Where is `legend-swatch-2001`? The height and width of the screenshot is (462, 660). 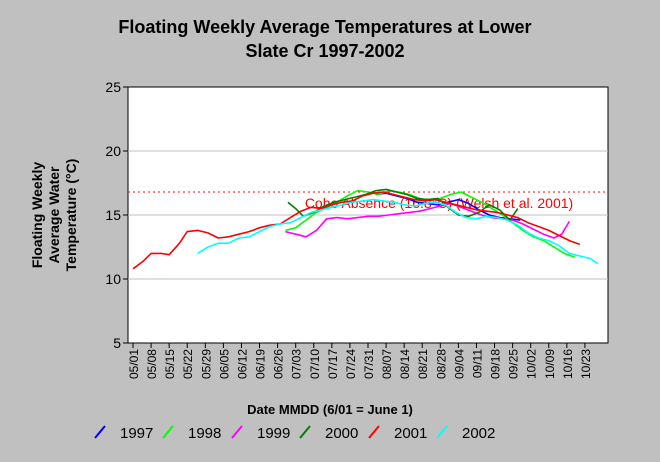 legend-swatch-2001 is located at coordinates (374, 432).